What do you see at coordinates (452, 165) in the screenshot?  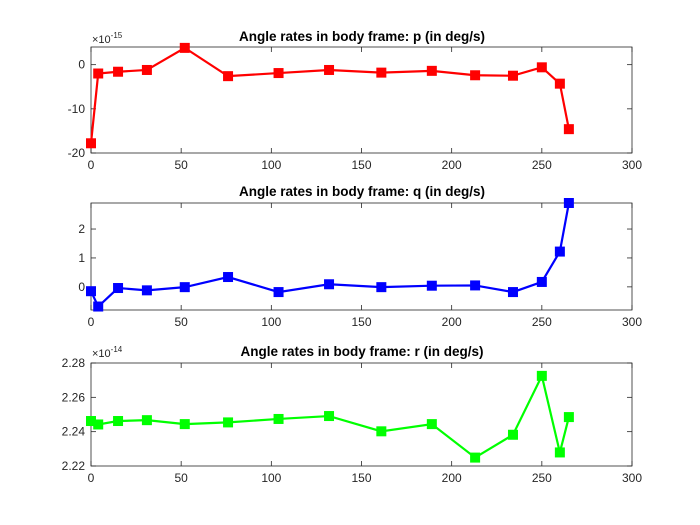 I see `subplot-p-xtick-label: 200` at bounding box center [452, 165].